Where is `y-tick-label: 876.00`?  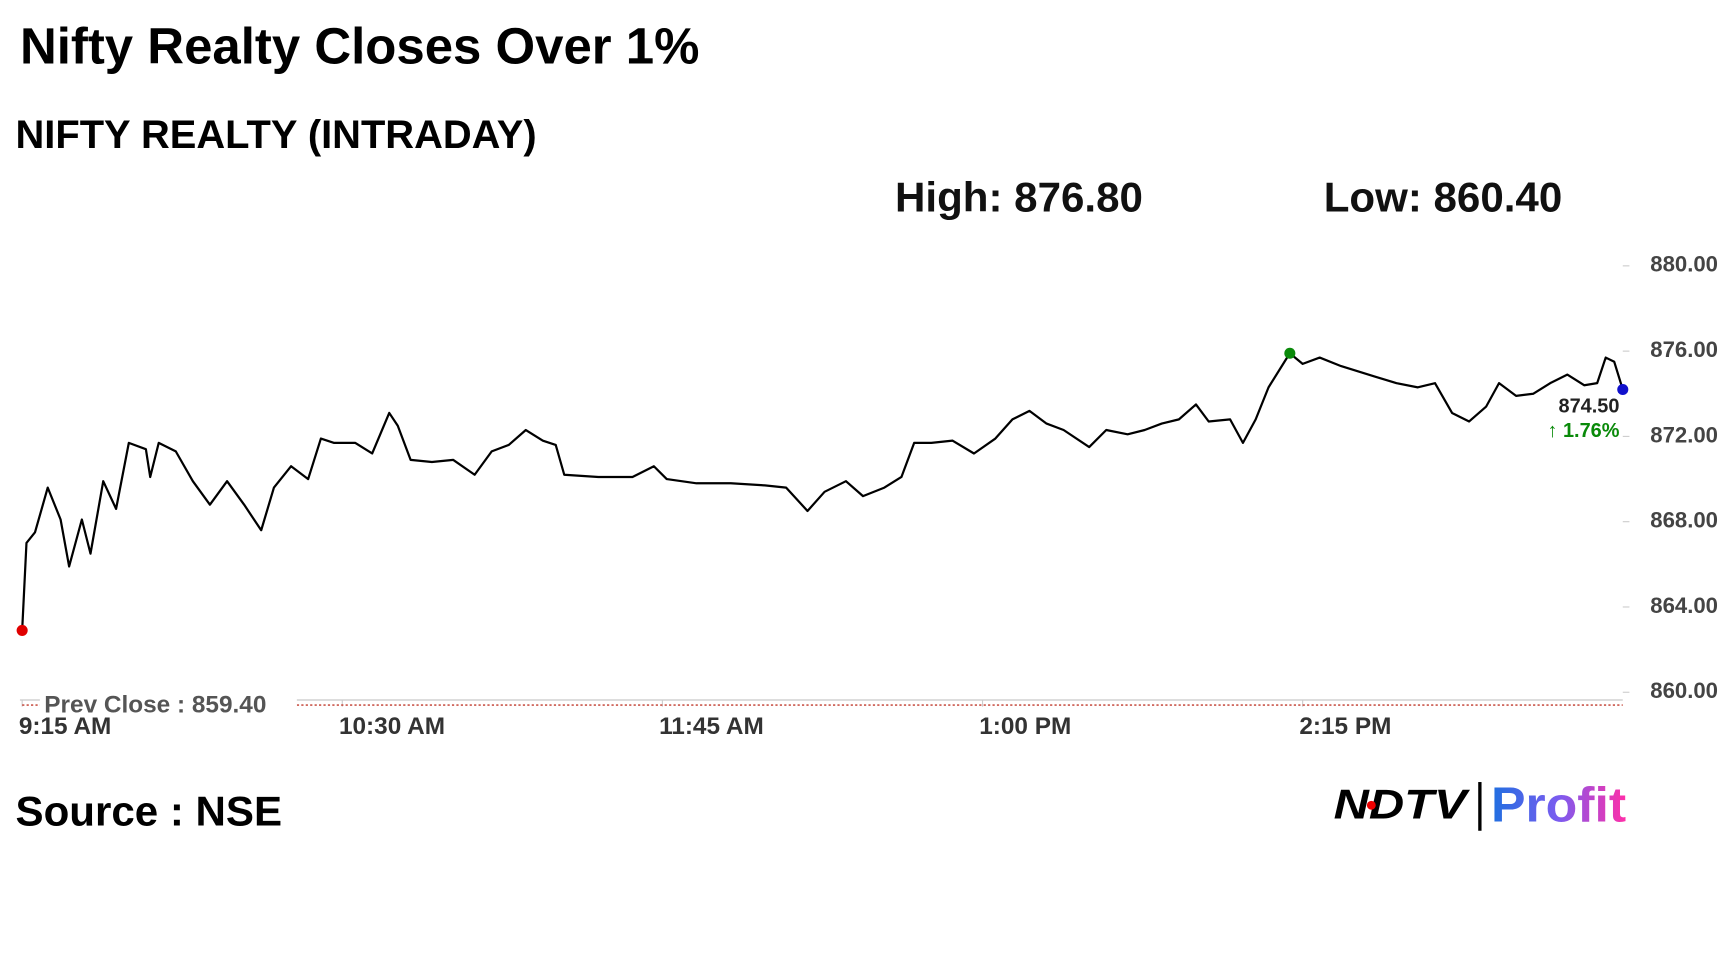 y-tick-label: 876.00 is located at coordinates (1684, 349).